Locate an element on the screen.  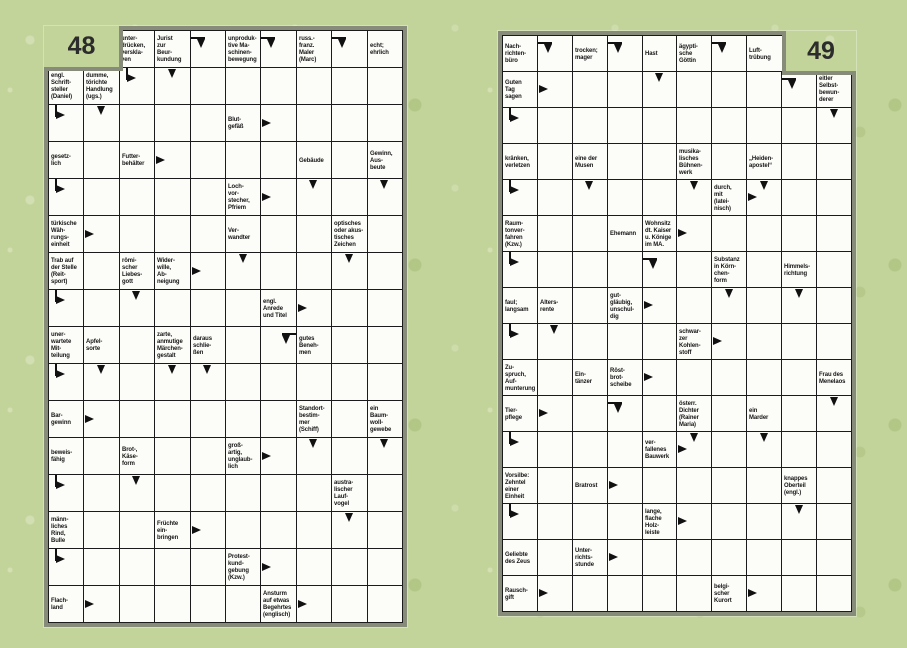
clue-cell: beweis- fähig is located at coordinates (66, 456).